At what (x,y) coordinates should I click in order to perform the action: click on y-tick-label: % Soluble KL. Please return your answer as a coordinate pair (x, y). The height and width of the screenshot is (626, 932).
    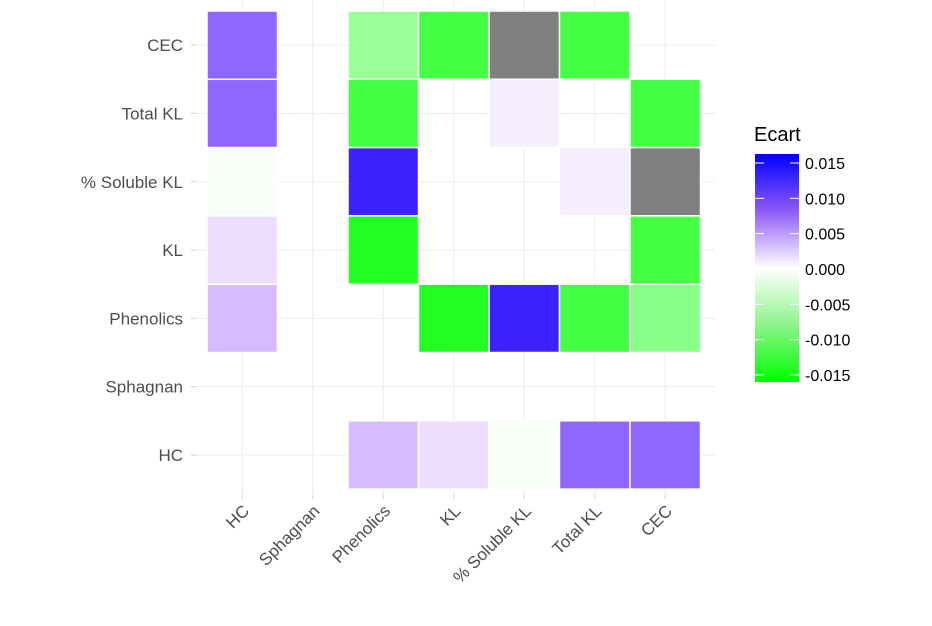
    Looking at the image, I should click on (132, 182).